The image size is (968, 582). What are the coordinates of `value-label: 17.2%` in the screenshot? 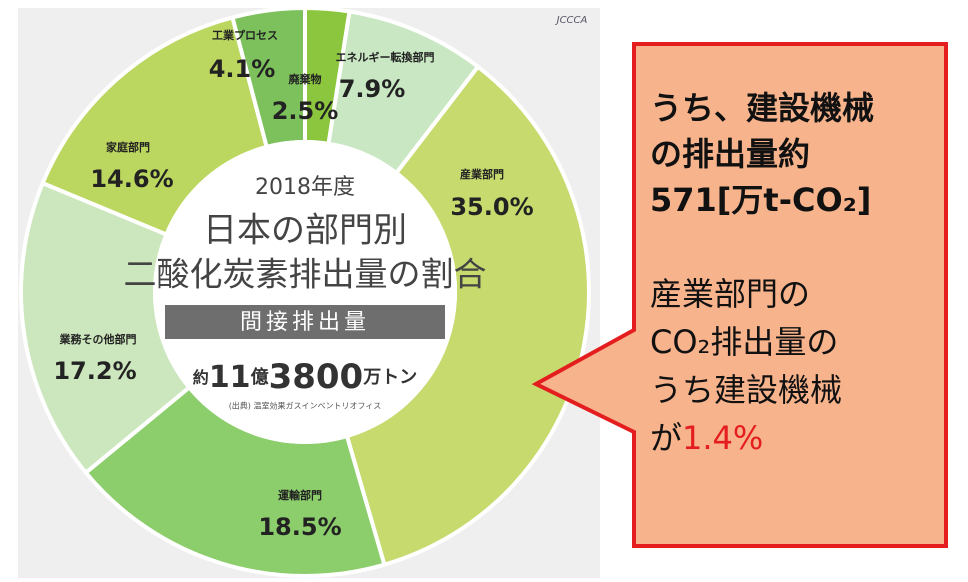 It's located at (94, 371).